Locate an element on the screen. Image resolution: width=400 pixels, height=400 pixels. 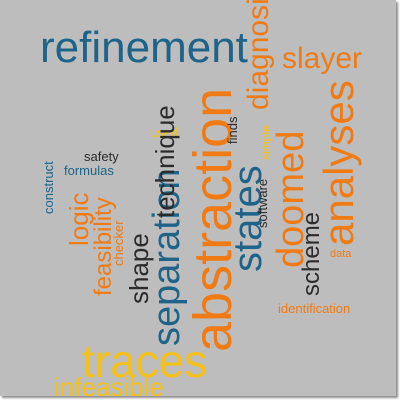
word-infeasible: infeasible is located at coordinates (109, 384).